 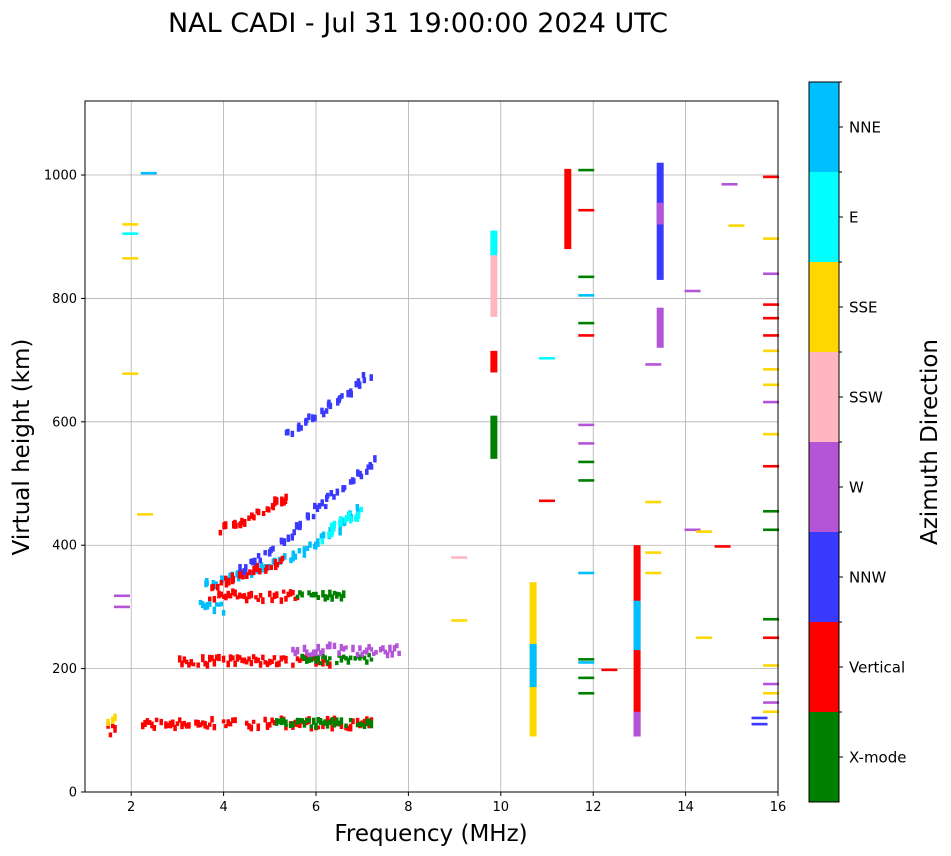 I want to click on colorbar-tick-label: SSW, so click(x=866, y=398).